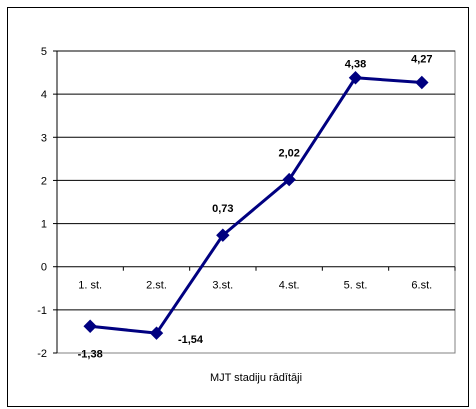  What do you see at coordinates (156, 286) in the screenshot?
I see `x-tick-label: 2.st.` at bounding box center [156, 286].